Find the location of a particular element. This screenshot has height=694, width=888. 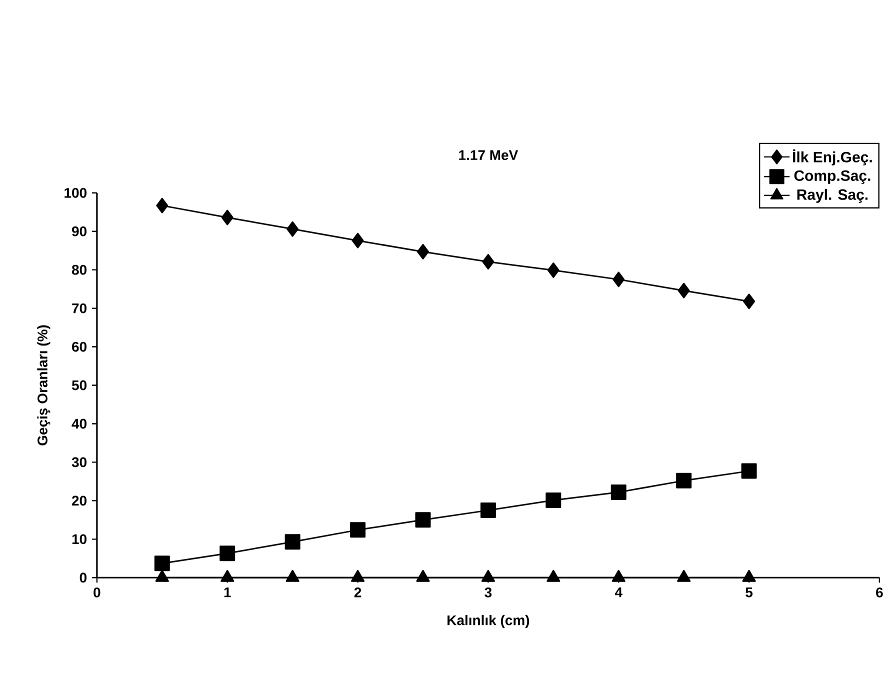

x-tick-label: 5 is located at coordinates (749, 593).